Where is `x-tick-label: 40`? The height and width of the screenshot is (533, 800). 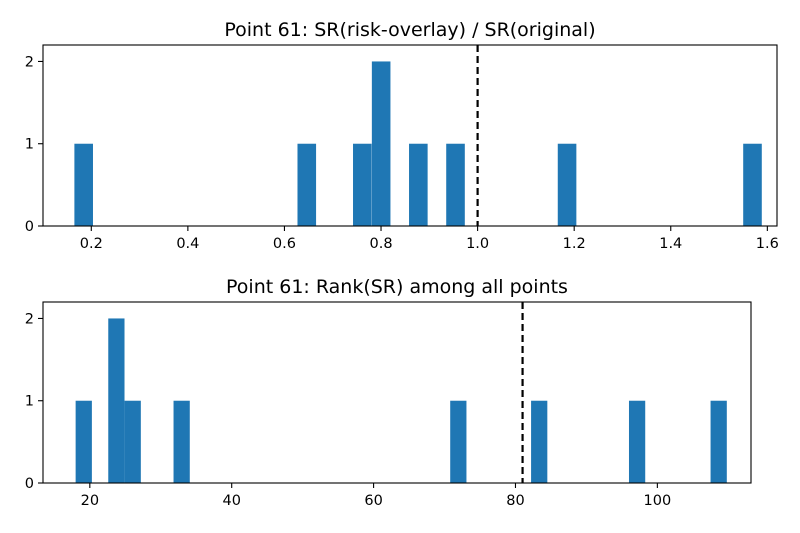 x-tick-label: 40 is located at coordinates (231, 501).